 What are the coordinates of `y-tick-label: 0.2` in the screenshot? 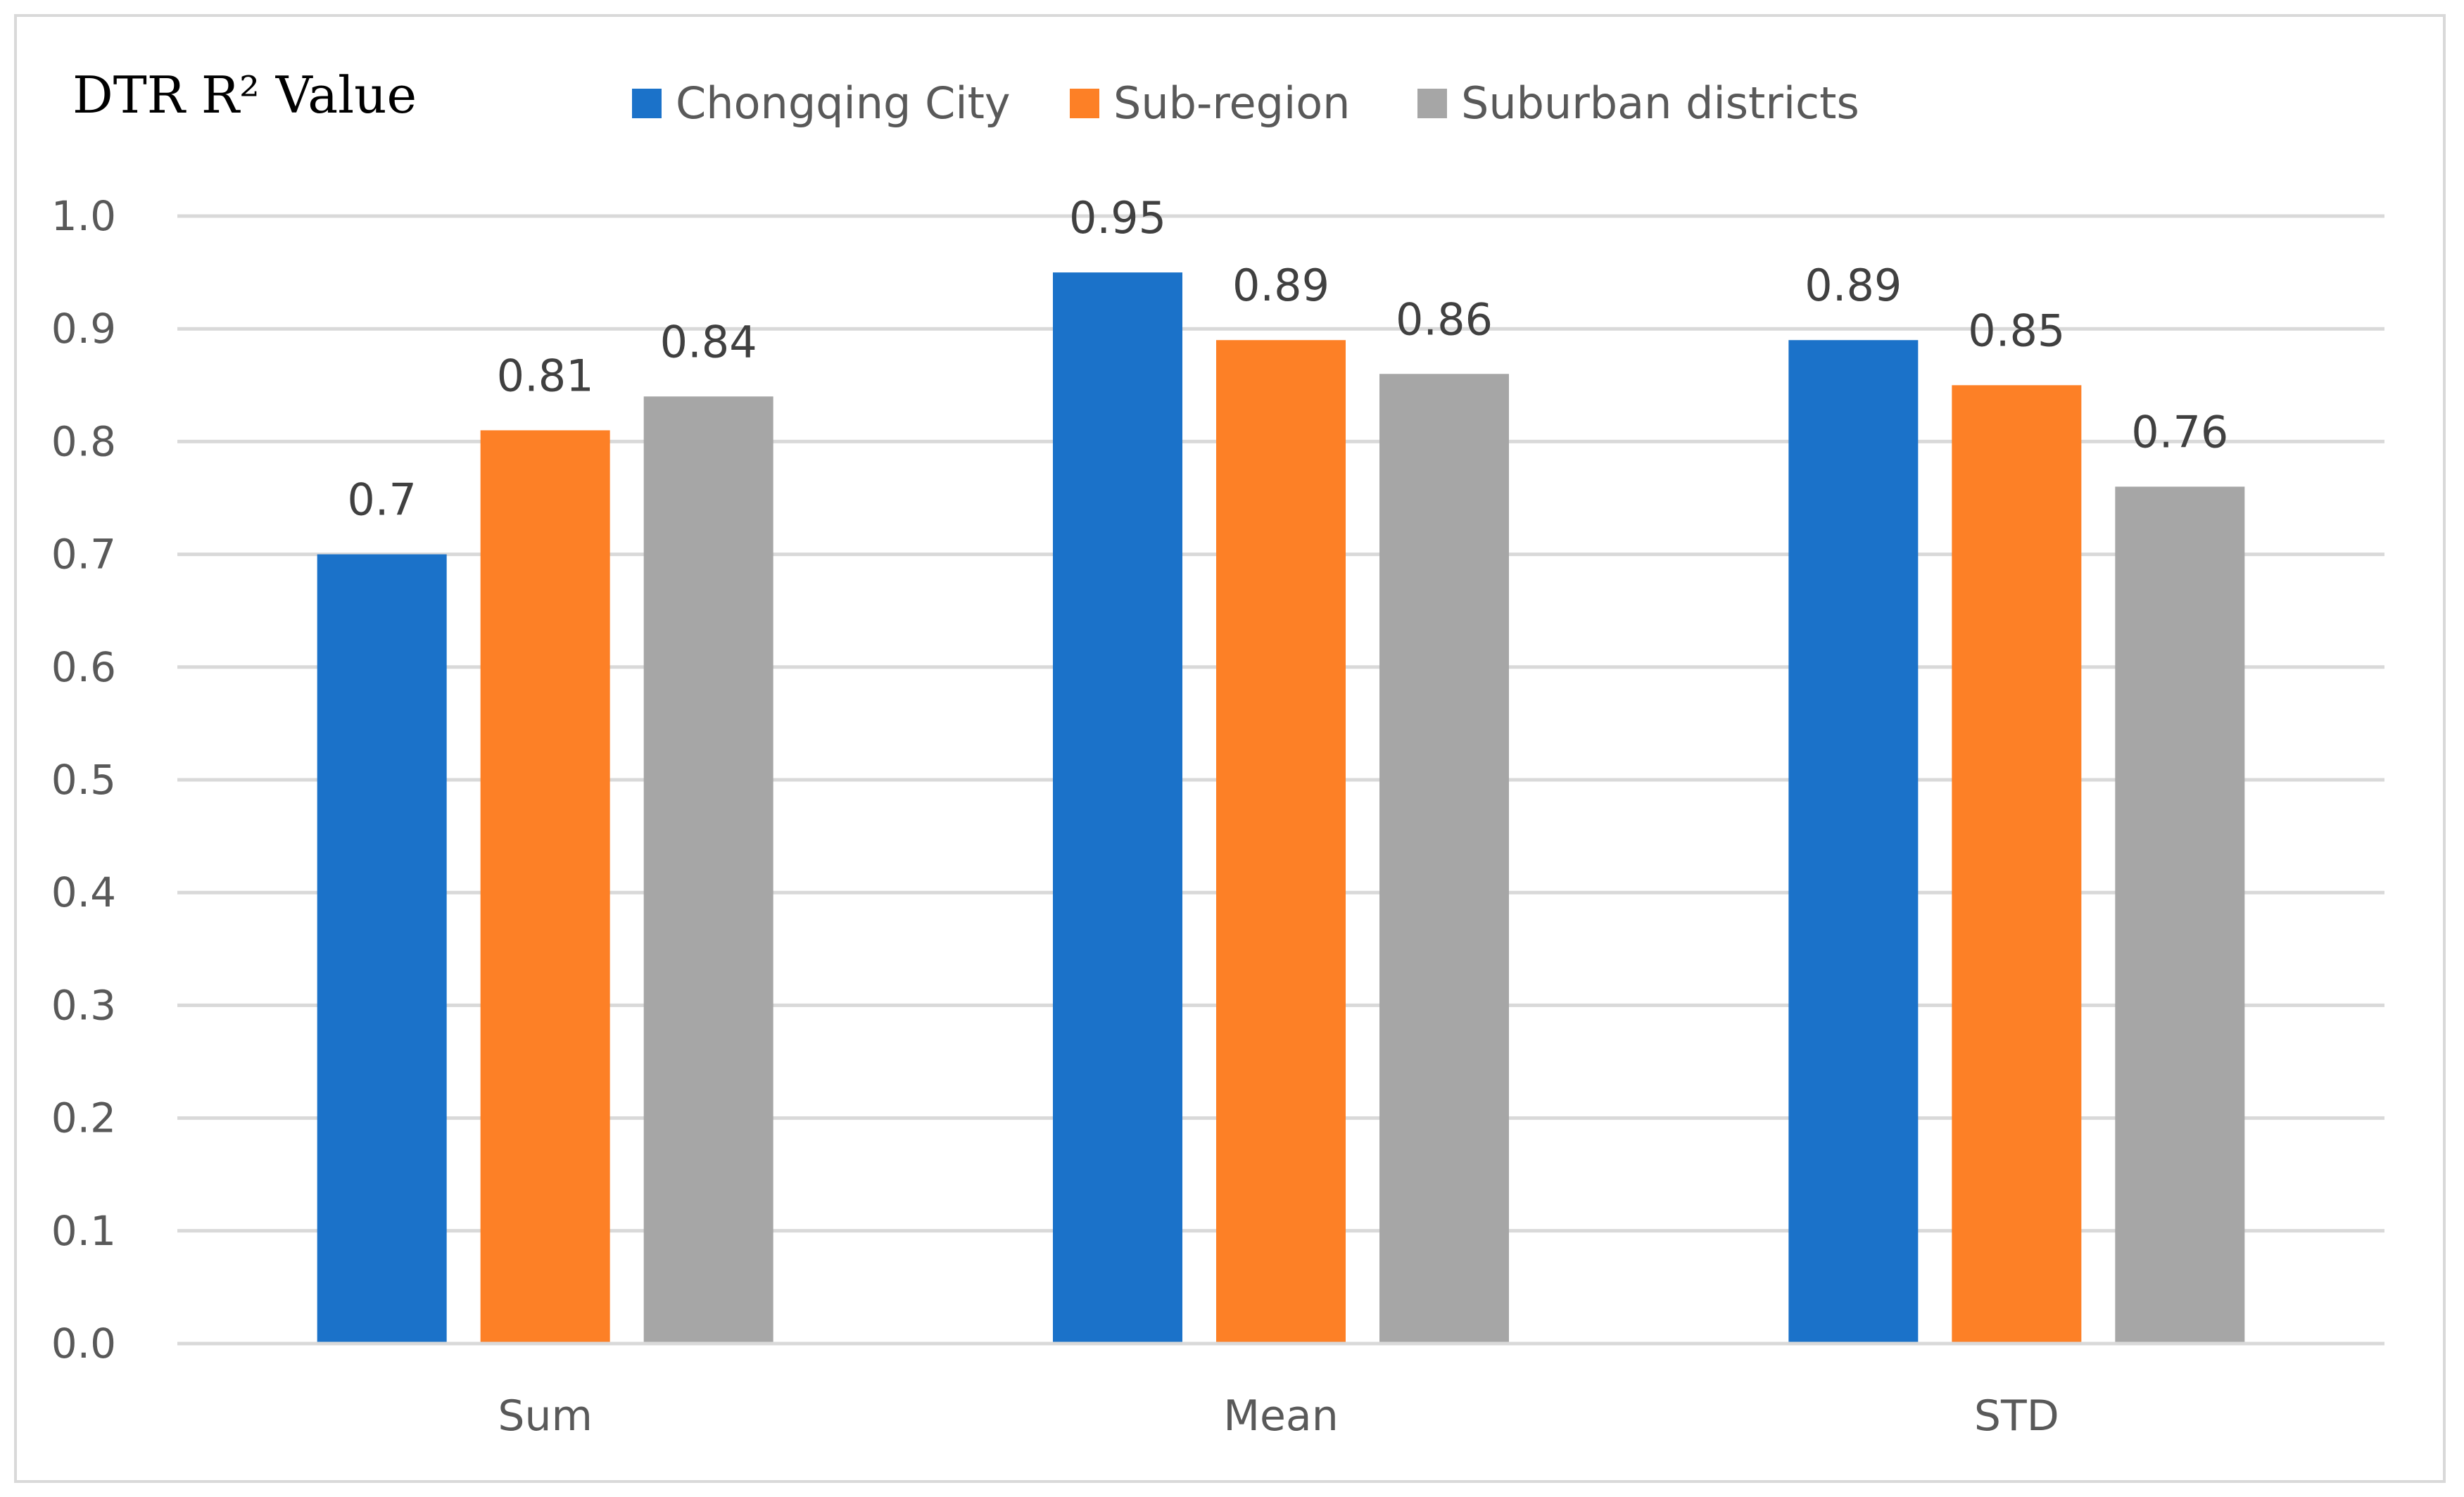 It's located at (83, 1118).